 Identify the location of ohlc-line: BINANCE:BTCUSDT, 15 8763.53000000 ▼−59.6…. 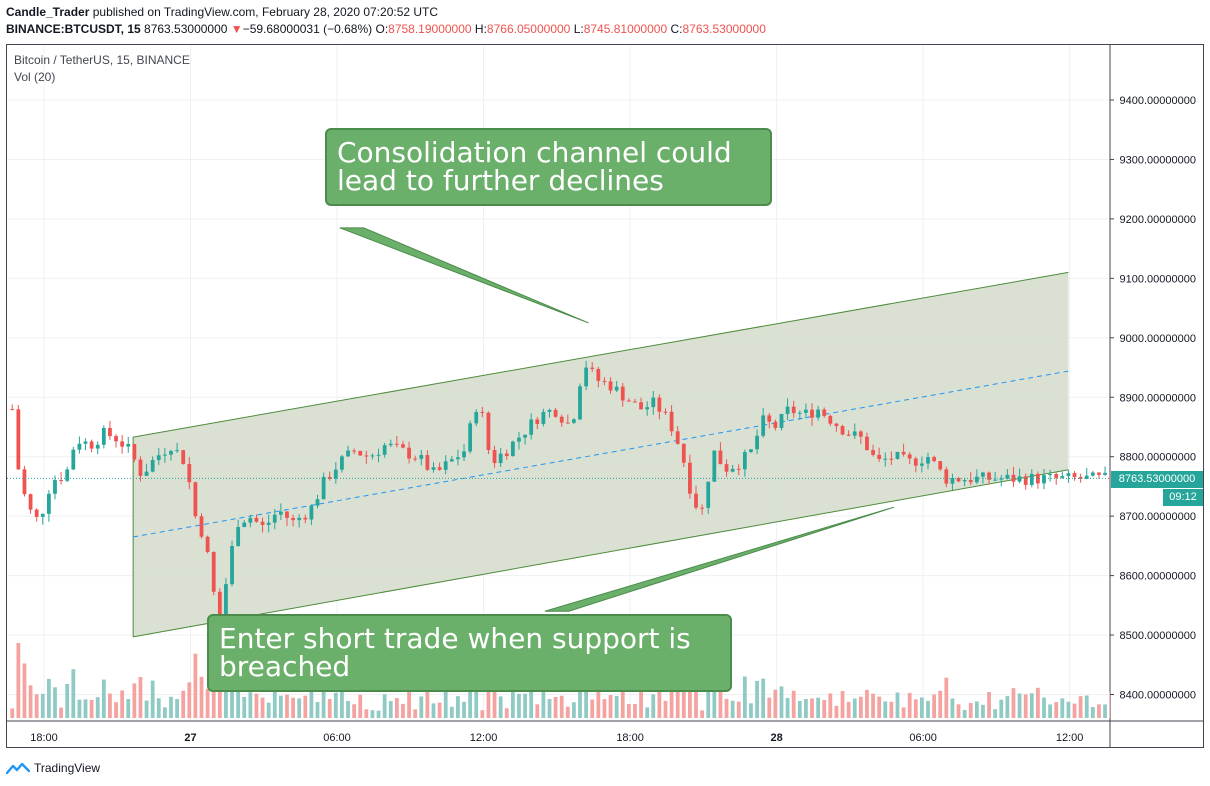
(606, 29).